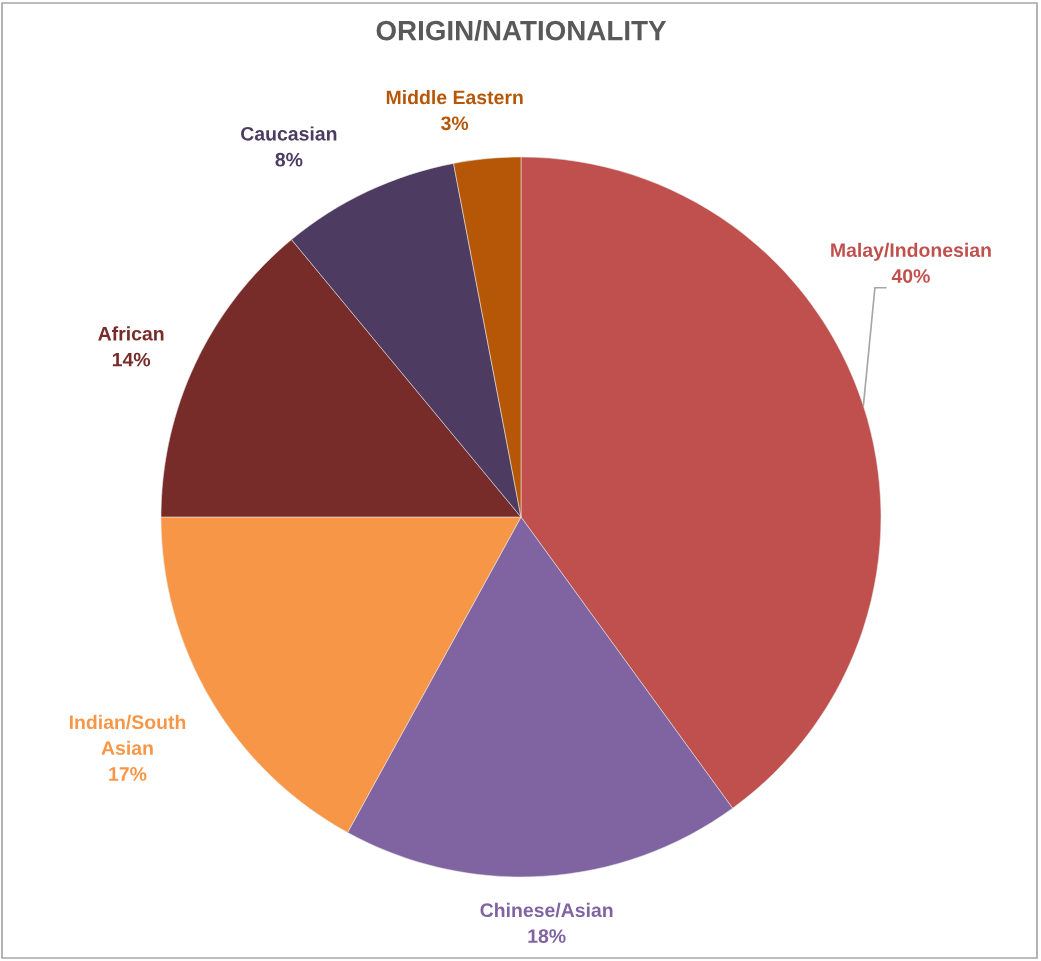 The width and height of the screenshot is (1041, 961). What do you see at coordinates (127, 734) in the screenshot?
I see `slice-label: Indian/South Asian` at bounding box center [127, 734].